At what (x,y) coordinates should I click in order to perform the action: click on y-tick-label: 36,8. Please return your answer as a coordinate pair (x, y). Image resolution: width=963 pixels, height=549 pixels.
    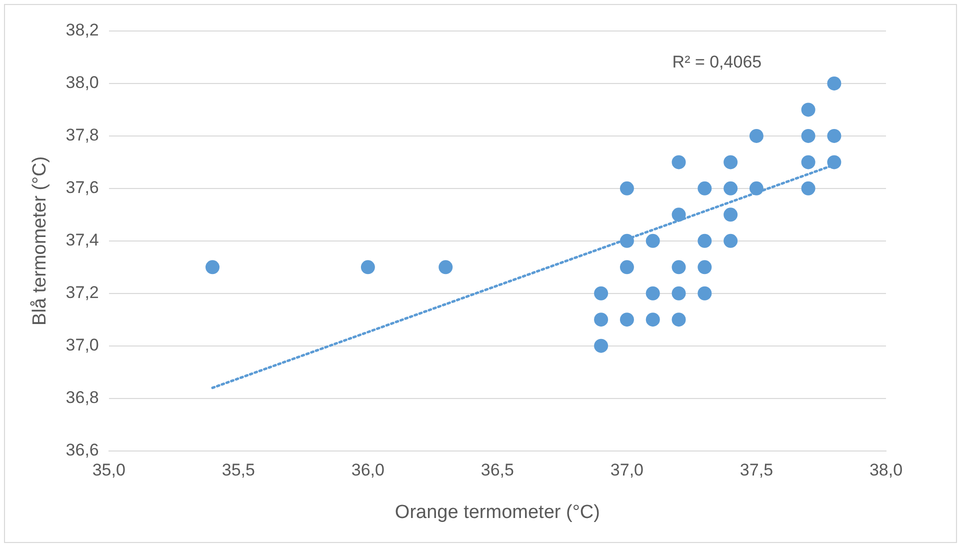
    Looking at the image, I should click on (82, 398).